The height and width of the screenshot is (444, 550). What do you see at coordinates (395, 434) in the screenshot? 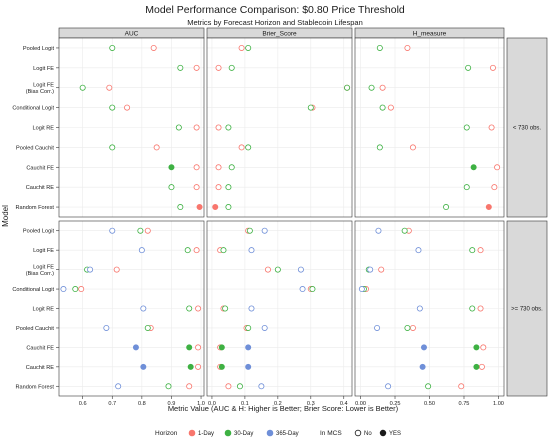
I see `legend-label: YES` at bounding box center [395, 434].